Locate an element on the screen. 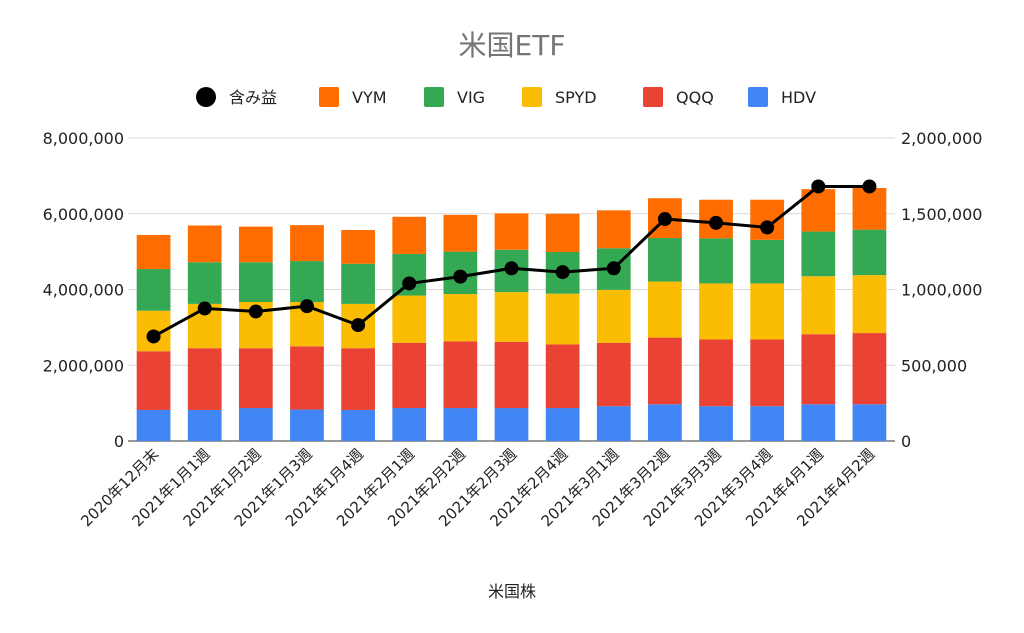  legend-item: HDV is located at coordinates (782, 97).